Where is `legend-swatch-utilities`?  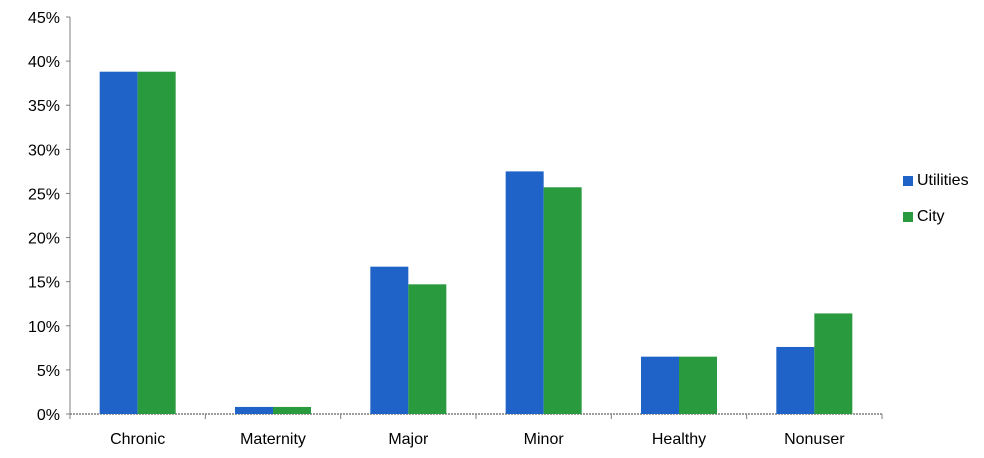 legend-swatch-utilities is located at coordinates (908, 181).